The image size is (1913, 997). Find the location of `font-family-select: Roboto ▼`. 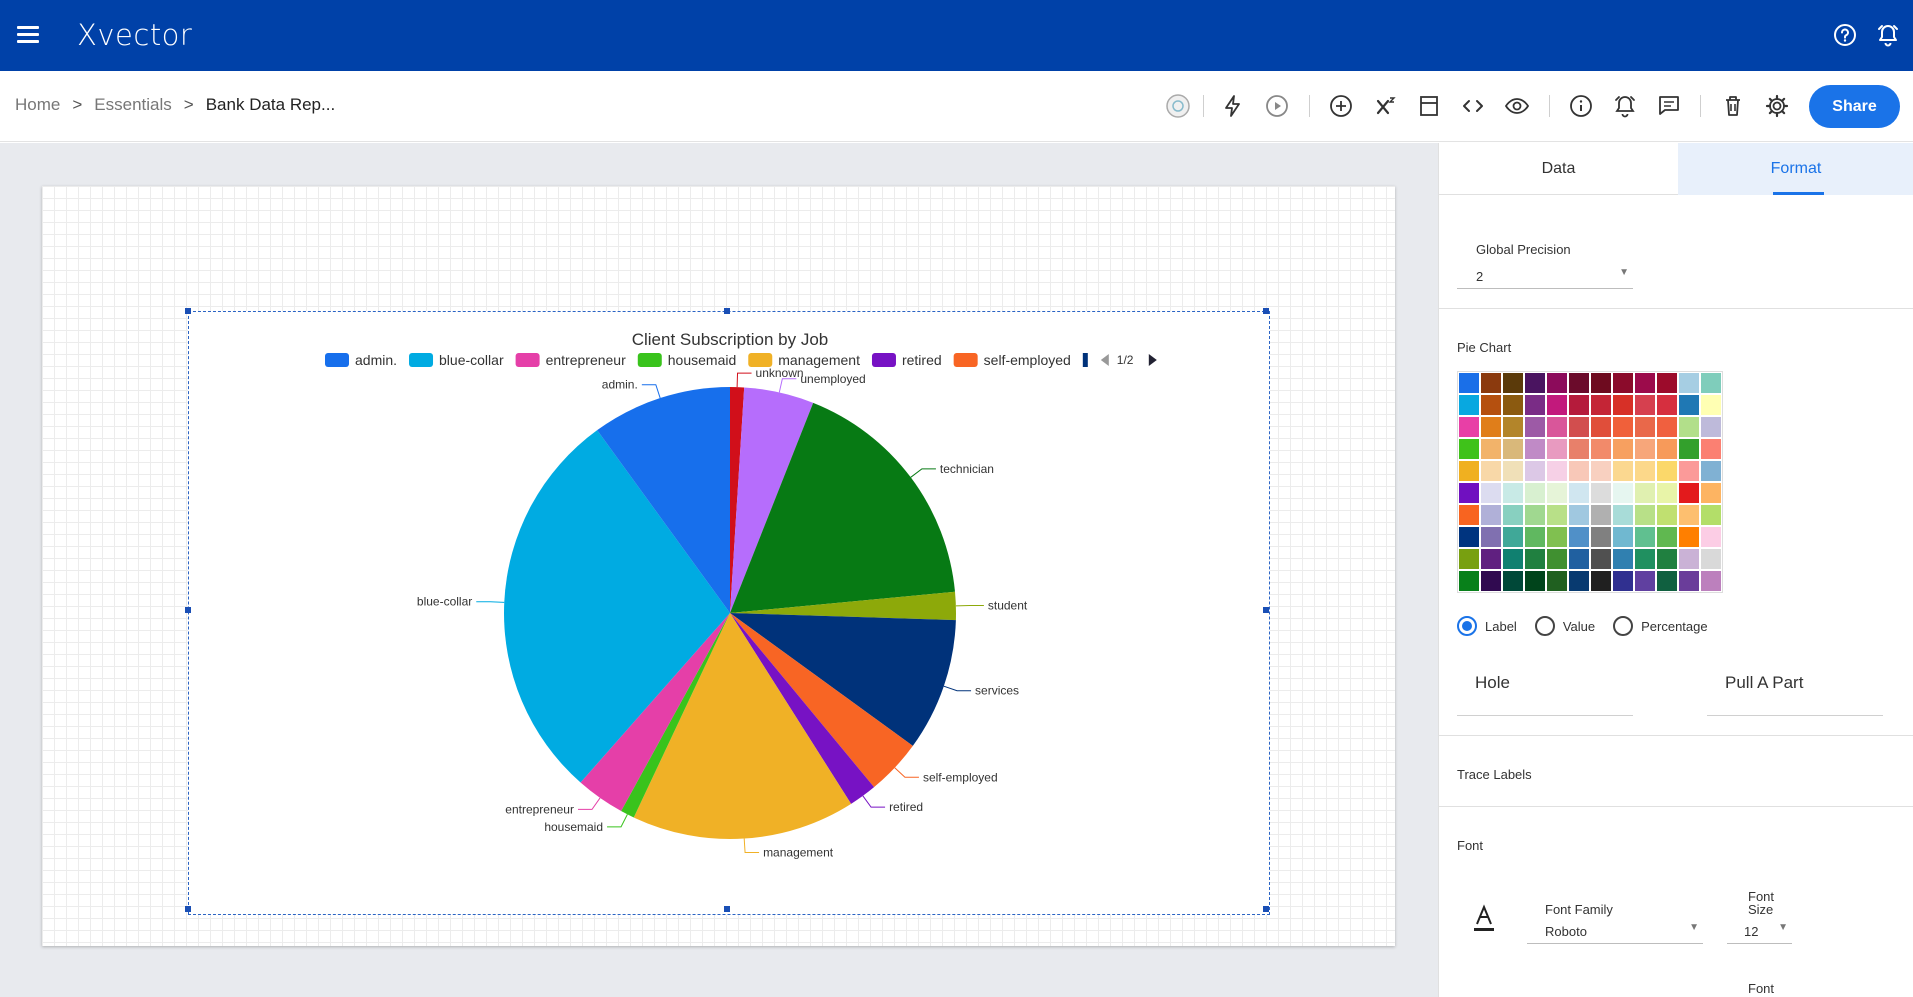

font-family-select: Roboto ▼ is located at coordinates (1615, 932).